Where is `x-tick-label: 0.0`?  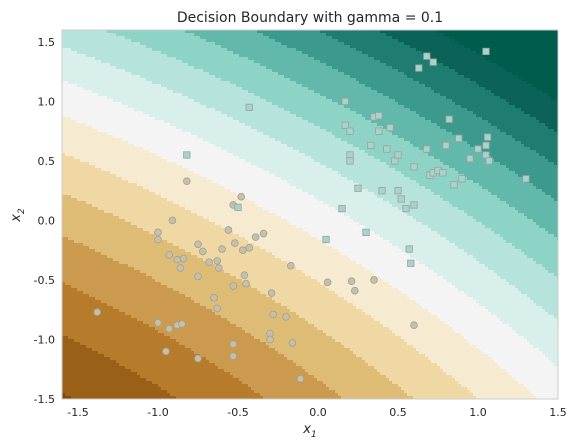
x-tick-label: 0.0 is located at coordinates (318, 412).